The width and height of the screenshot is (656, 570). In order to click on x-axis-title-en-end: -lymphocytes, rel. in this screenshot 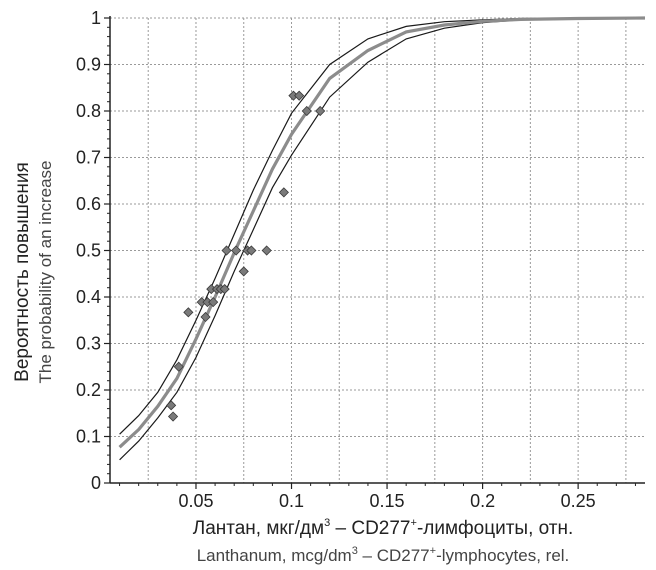, I will do `click(502, 555)`.